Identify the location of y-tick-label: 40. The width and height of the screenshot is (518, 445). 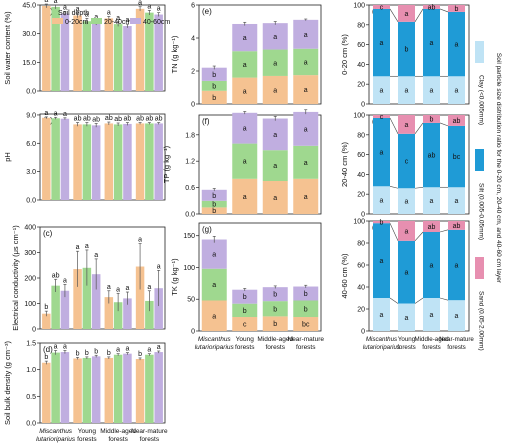
(361, 288).